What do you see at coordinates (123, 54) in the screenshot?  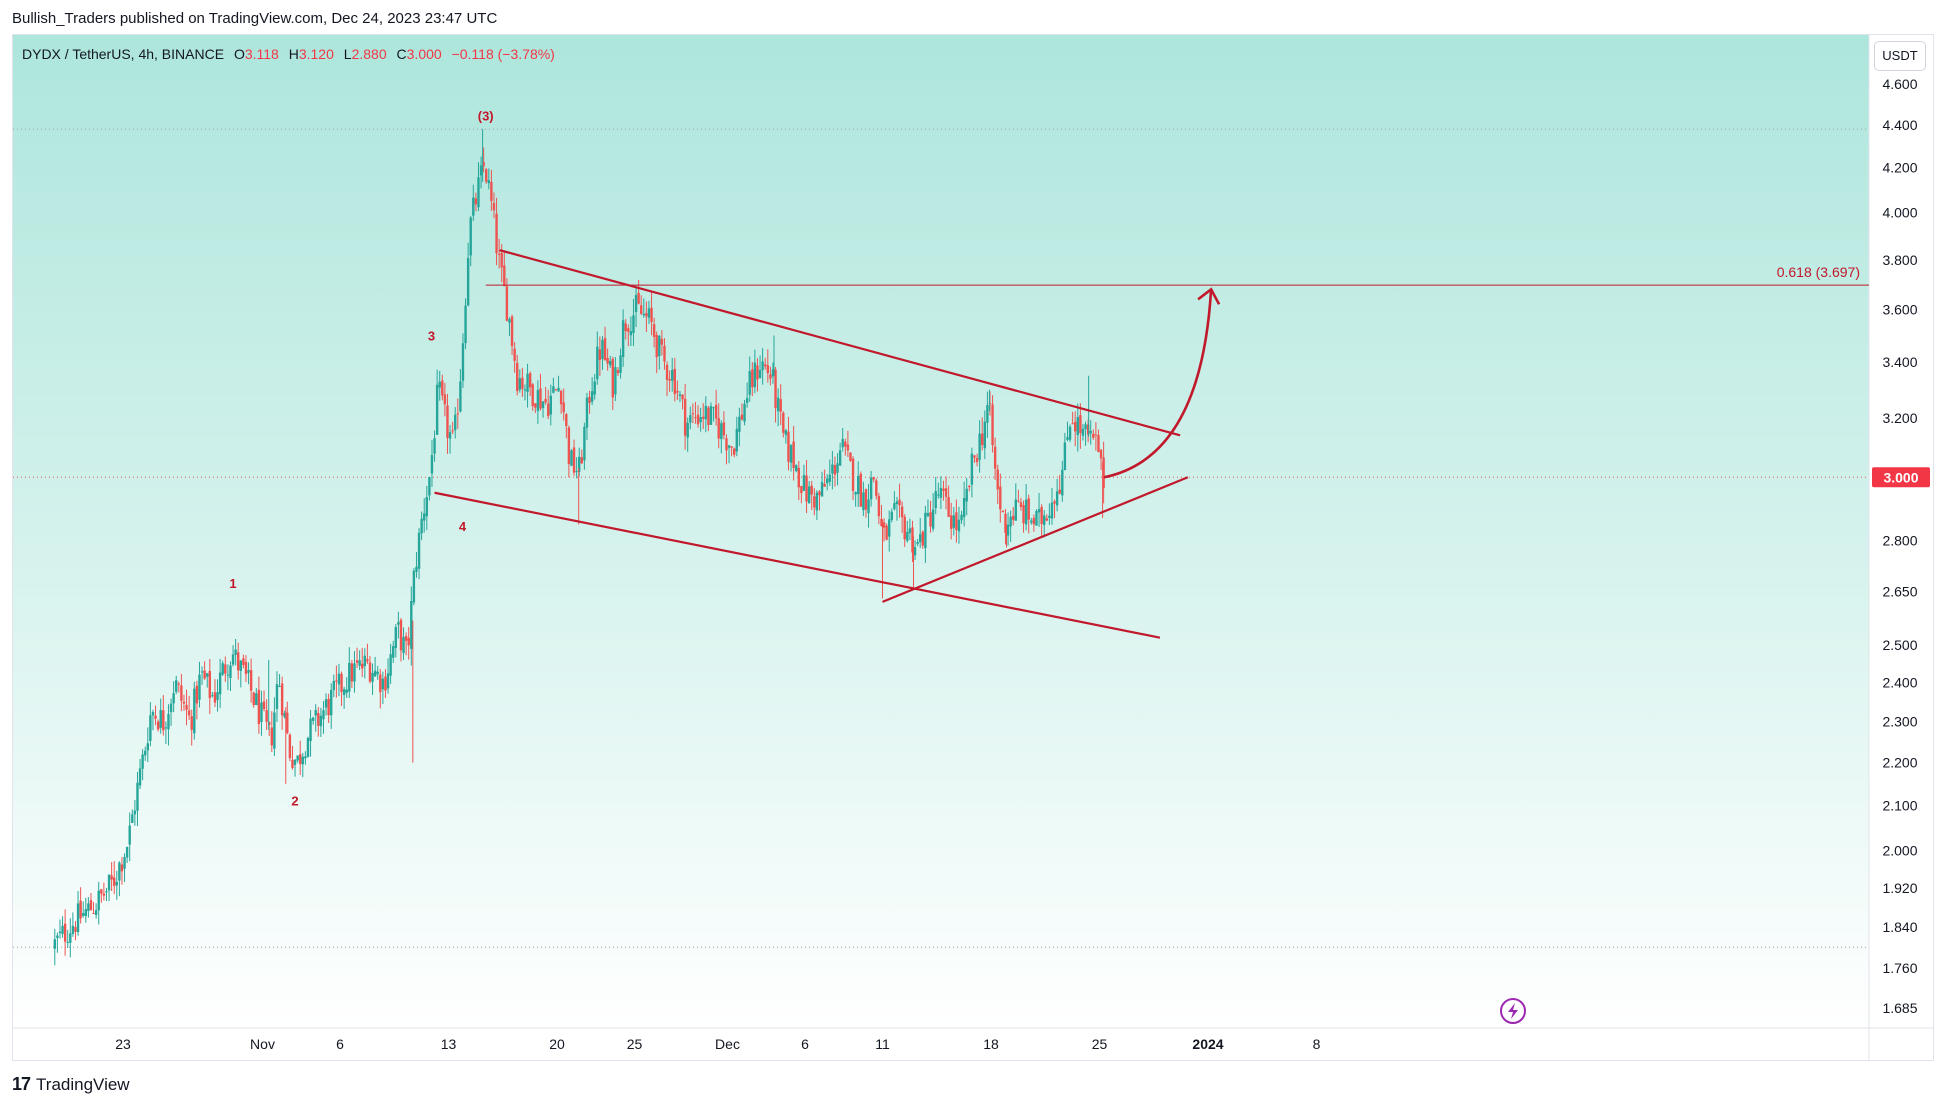 I see `symbol-name: DYDX / TetherUS, 4h, BINANCE` at bounding box center [123, 54].